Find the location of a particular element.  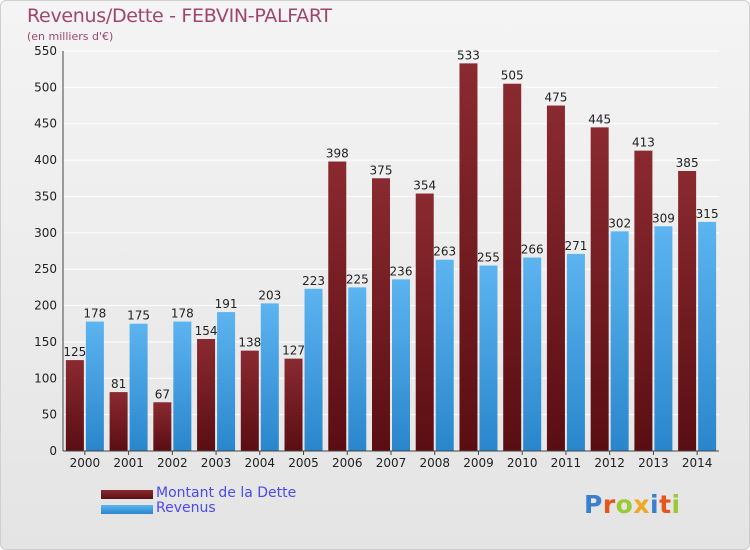

x-tick-label: 2009 is located at coordinates (478, 463).